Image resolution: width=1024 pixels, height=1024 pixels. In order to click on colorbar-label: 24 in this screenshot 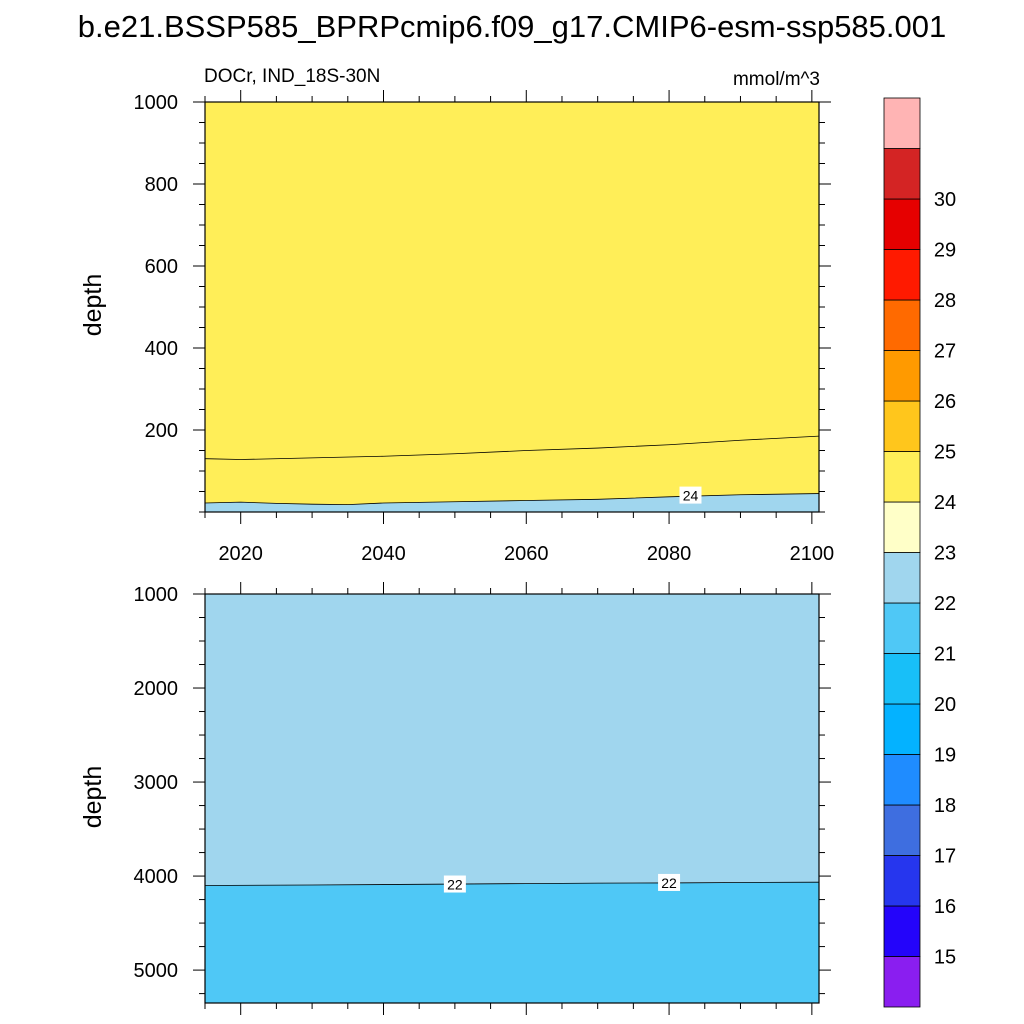, I will do `click(945, 503)`.